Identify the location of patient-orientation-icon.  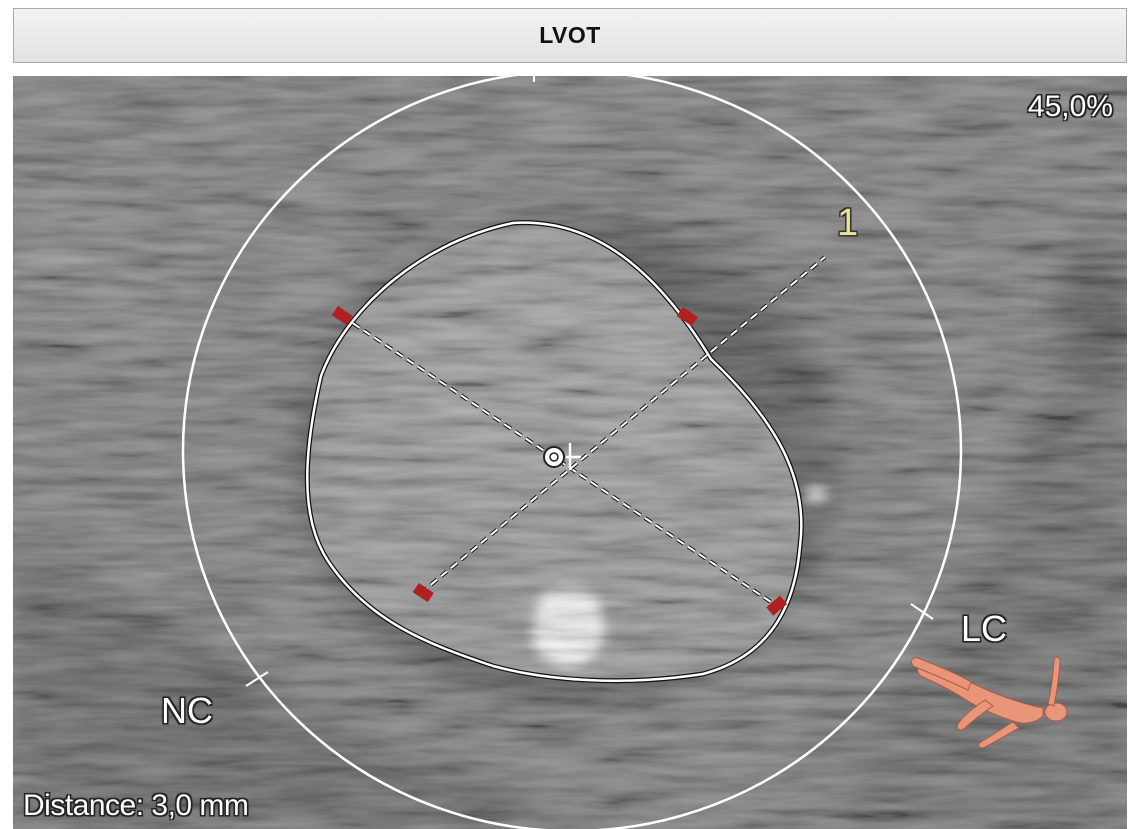
(989, 702).